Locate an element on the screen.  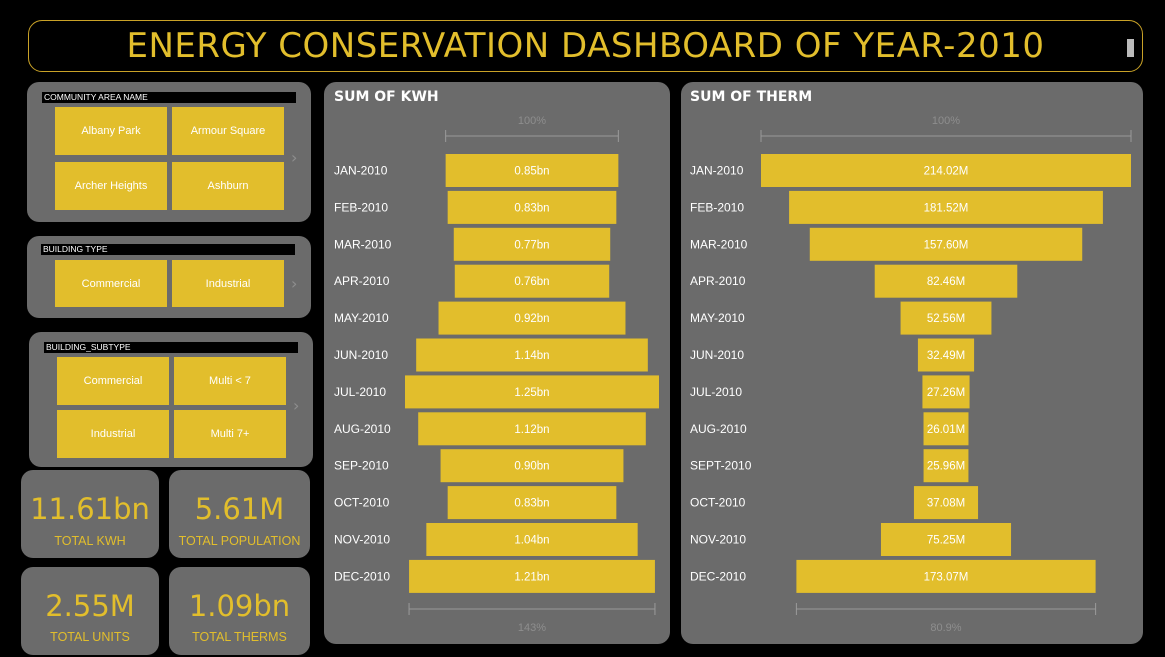
slicer-item-industrial-subtype: Industrial is located at coordinates (113, 434).